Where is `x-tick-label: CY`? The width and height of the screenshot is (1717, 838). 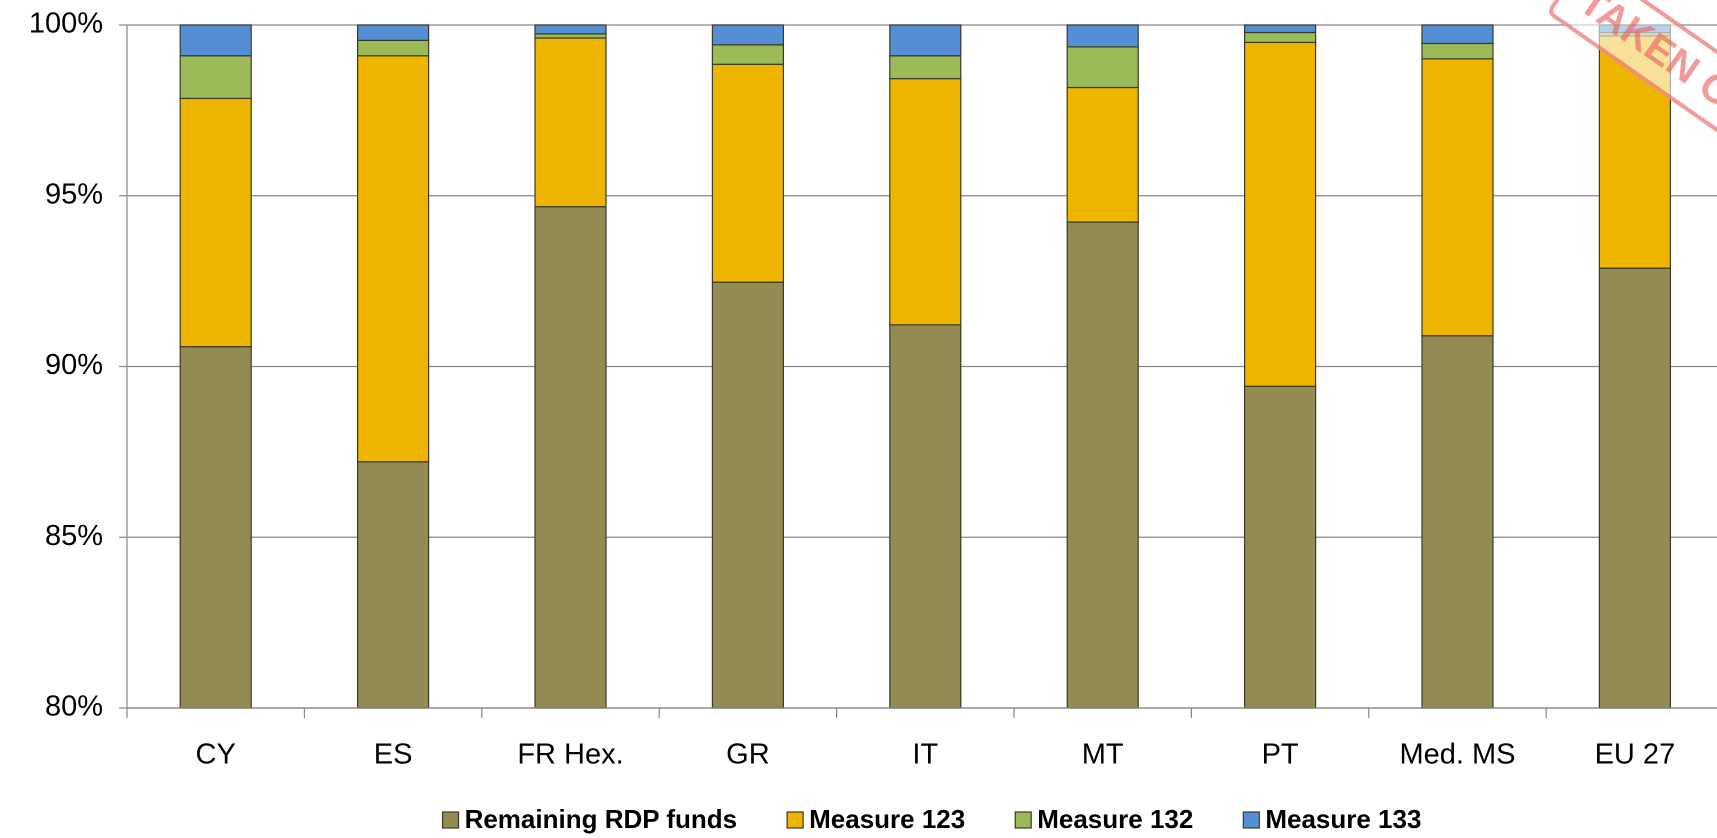 x-tick-label: CY is located at coordinates (216, 755).